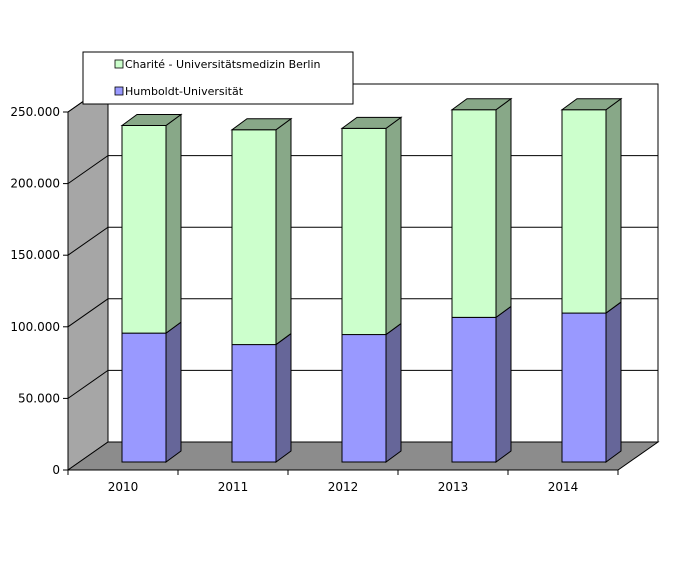 The height and width of the screenshot is (576, 680). I want to click on x-tick-label: 2011, so click(233, 487).